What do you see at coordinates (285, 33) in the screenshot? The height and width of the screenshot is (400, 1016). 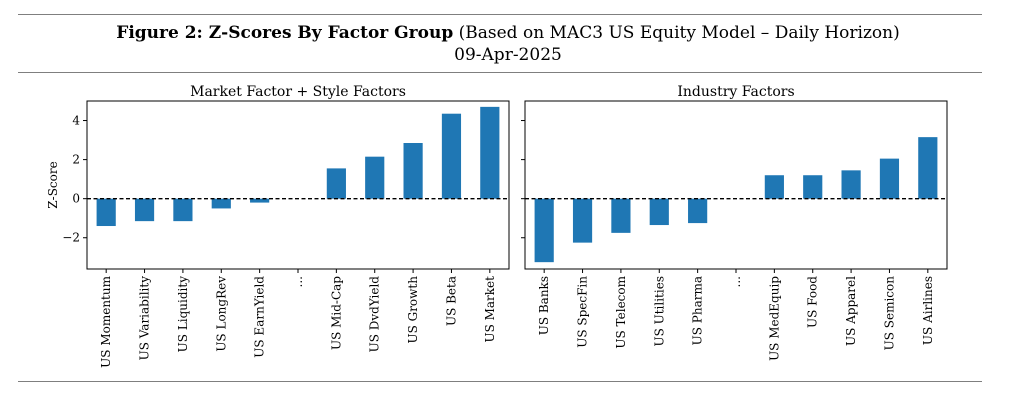 I see `figure-title-bold: Figure 2: Z-Scores By Factor Group` at bounding box center [285, 33].